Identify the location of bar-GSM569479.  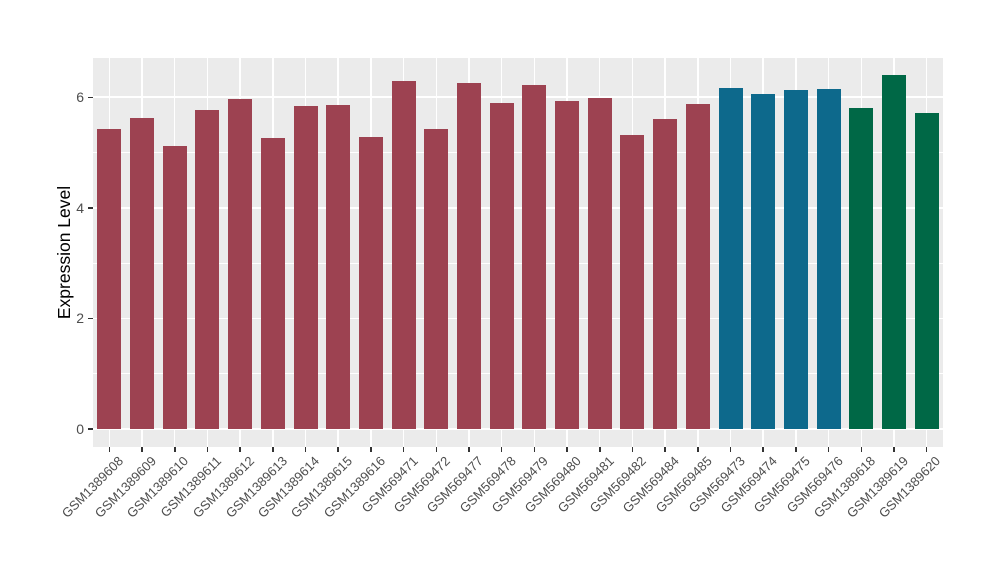
(534, 256).